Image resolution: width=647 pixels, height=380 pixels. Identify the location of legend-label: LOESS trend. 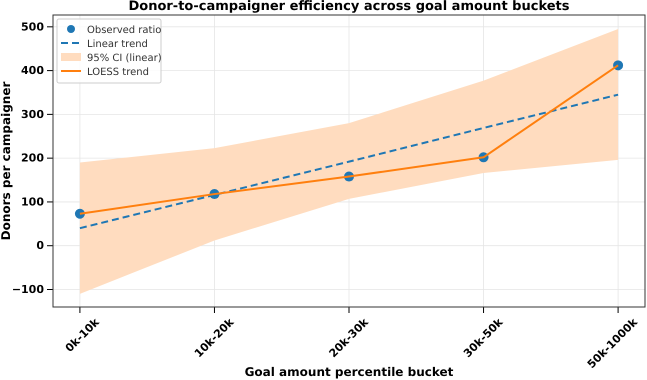
(118, 72).